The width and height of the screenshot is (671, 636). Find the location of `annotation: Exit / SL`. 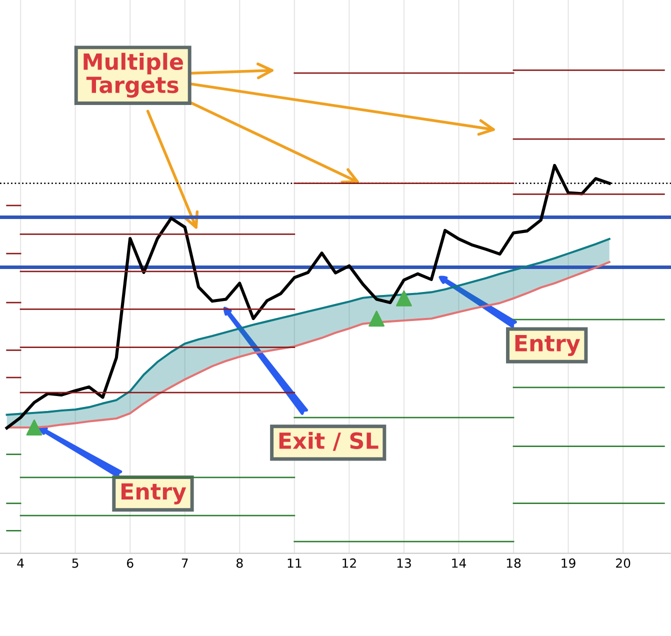

annotation: Exit / SL is located at coordinates (328, 441).